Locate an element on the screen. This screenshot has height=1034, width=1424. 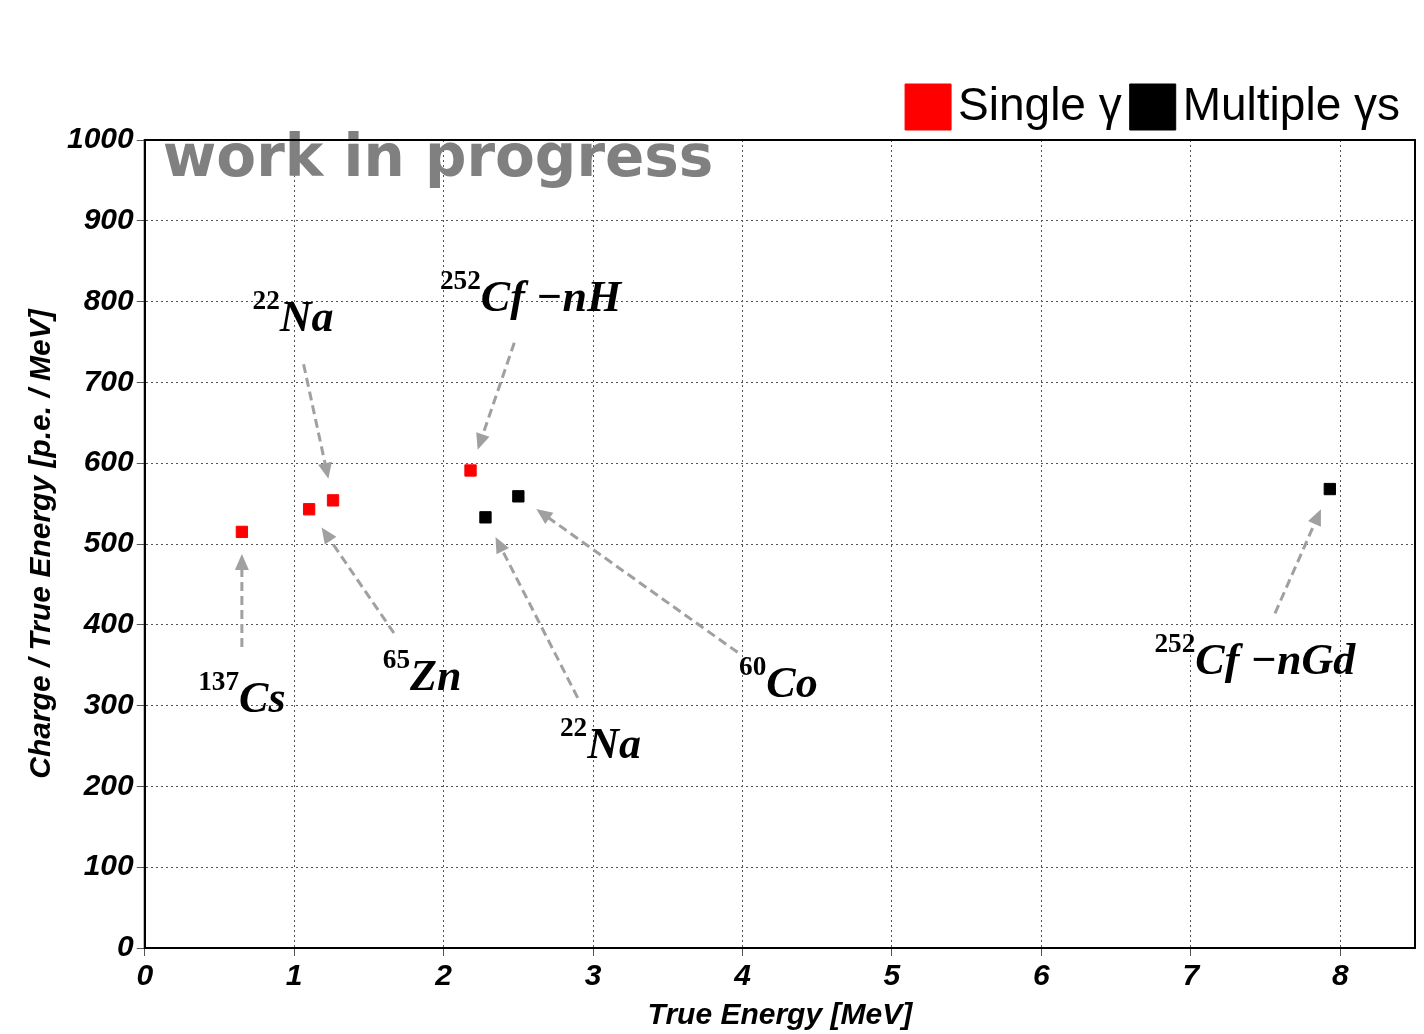
legend-label: Single γ is located at coordinates (1040, 103).